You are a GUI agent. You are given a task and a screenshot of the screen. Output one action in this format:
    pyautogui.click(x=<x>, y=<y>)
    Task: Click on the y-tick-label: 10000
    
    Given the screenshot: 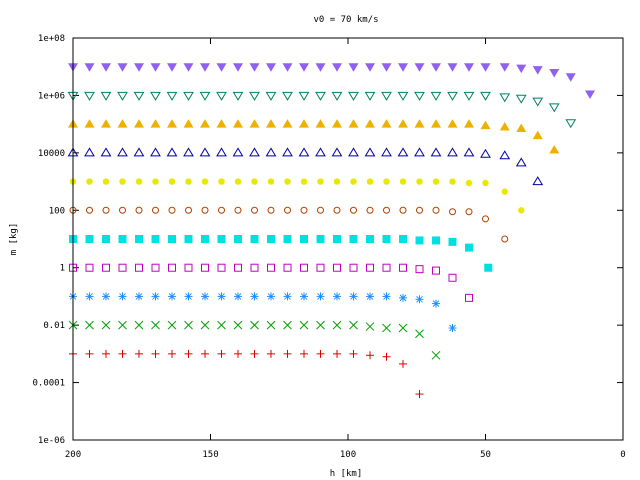 What is the action you would take?
    pyautogui.click(x=51, y=154)
    